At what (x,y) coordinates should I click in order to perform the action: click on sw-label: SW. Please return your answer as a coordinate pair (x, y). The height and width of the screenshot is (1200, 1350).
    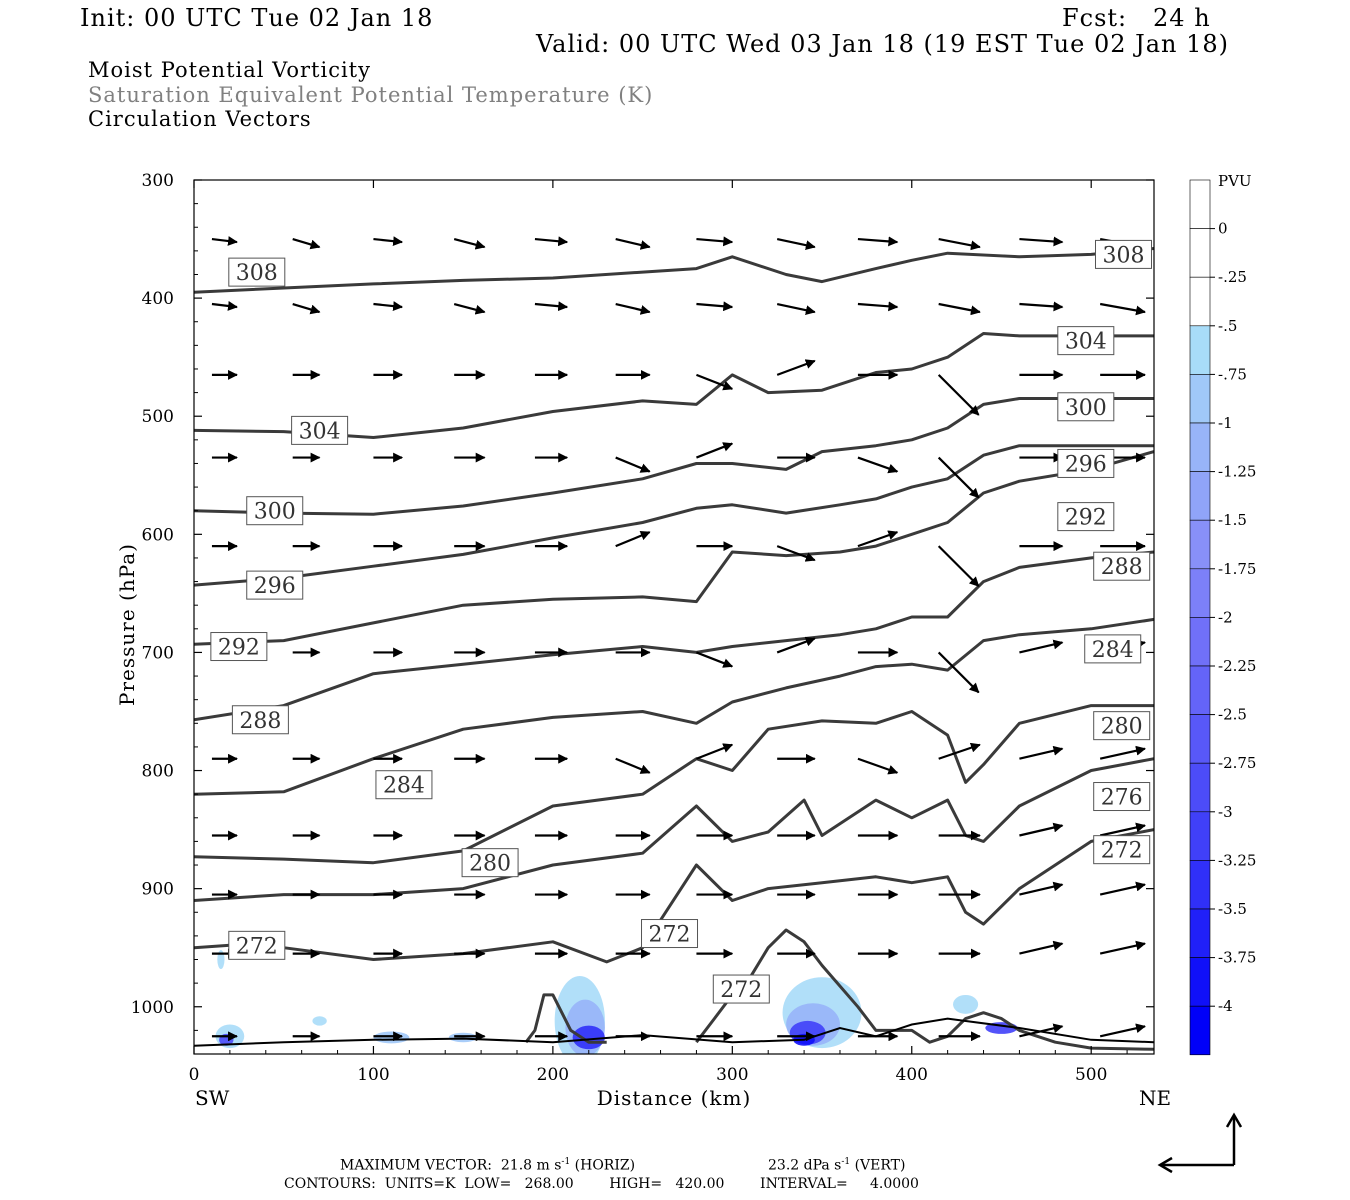
    Looking at the image, I should click on (212, 1098).